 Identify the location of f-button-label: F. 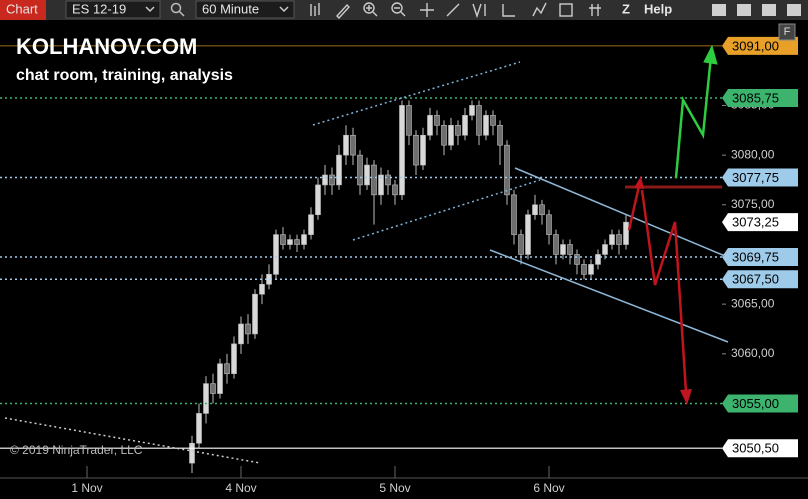
(787, 32).